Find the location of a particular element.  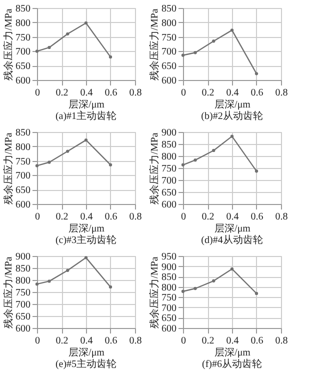

y-tick-label: 950 is located at coordinates (169, 257).